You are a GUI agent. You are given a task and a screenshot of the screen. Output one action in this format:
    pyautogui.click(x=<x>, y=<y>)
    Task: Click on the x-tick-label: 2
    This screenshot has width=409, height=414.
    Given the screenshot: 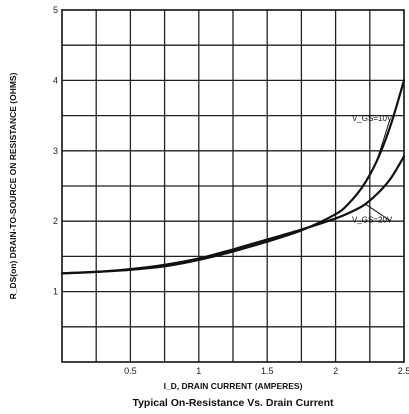 What is the action you would take?
    pyautogui.click(x=335, y=371)
    